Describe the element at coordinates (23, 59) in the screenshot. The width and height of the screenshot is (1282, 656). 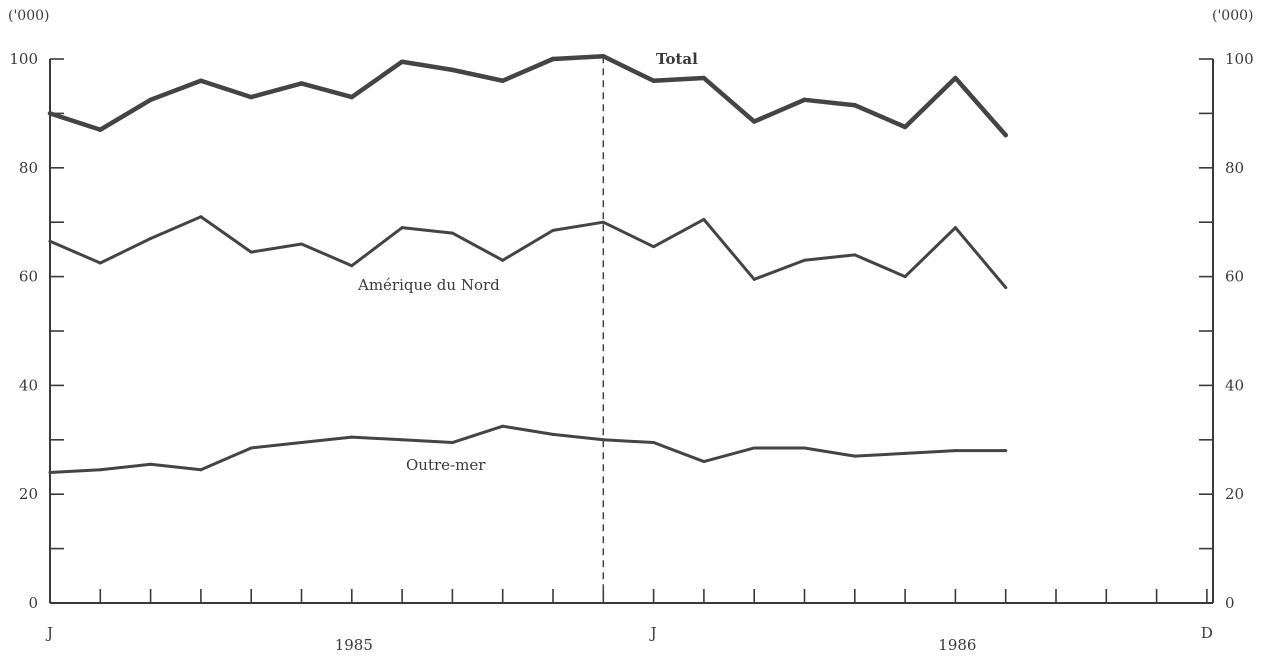
I see `y-tick-label-left: 100` at that location.